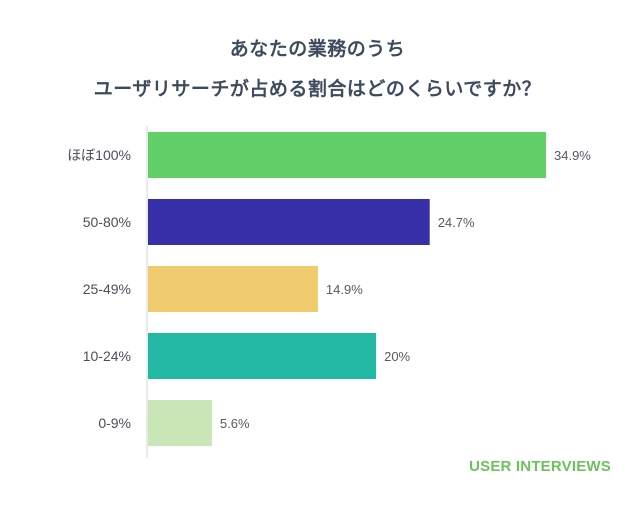  I want to click on brand-logo-text: USER INTERVIEWS, so click(540, 466).